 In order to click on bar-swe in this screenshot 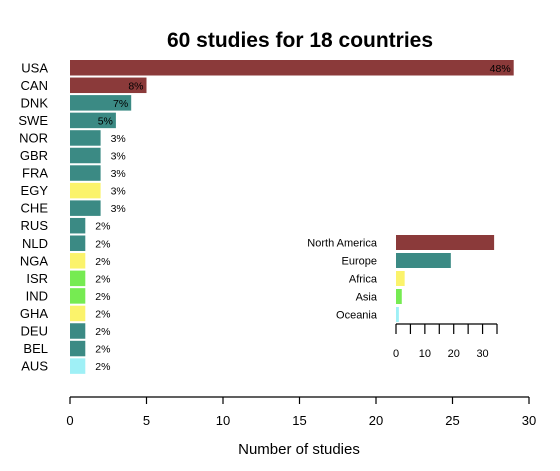, I will do `click(93, 120)`.